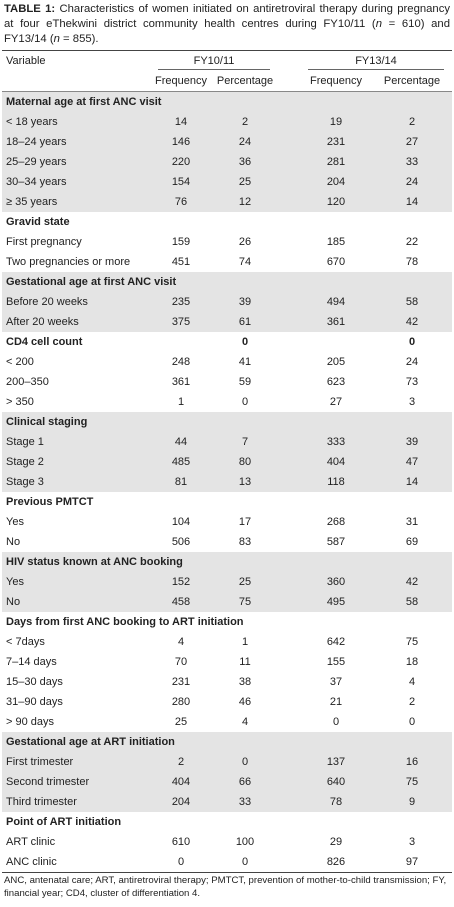 This screenshot has width=454, height=907. Describe the element at coordinates (30, 9) in the screenshot. I see `caption-label: TABLE 1:` at that location.